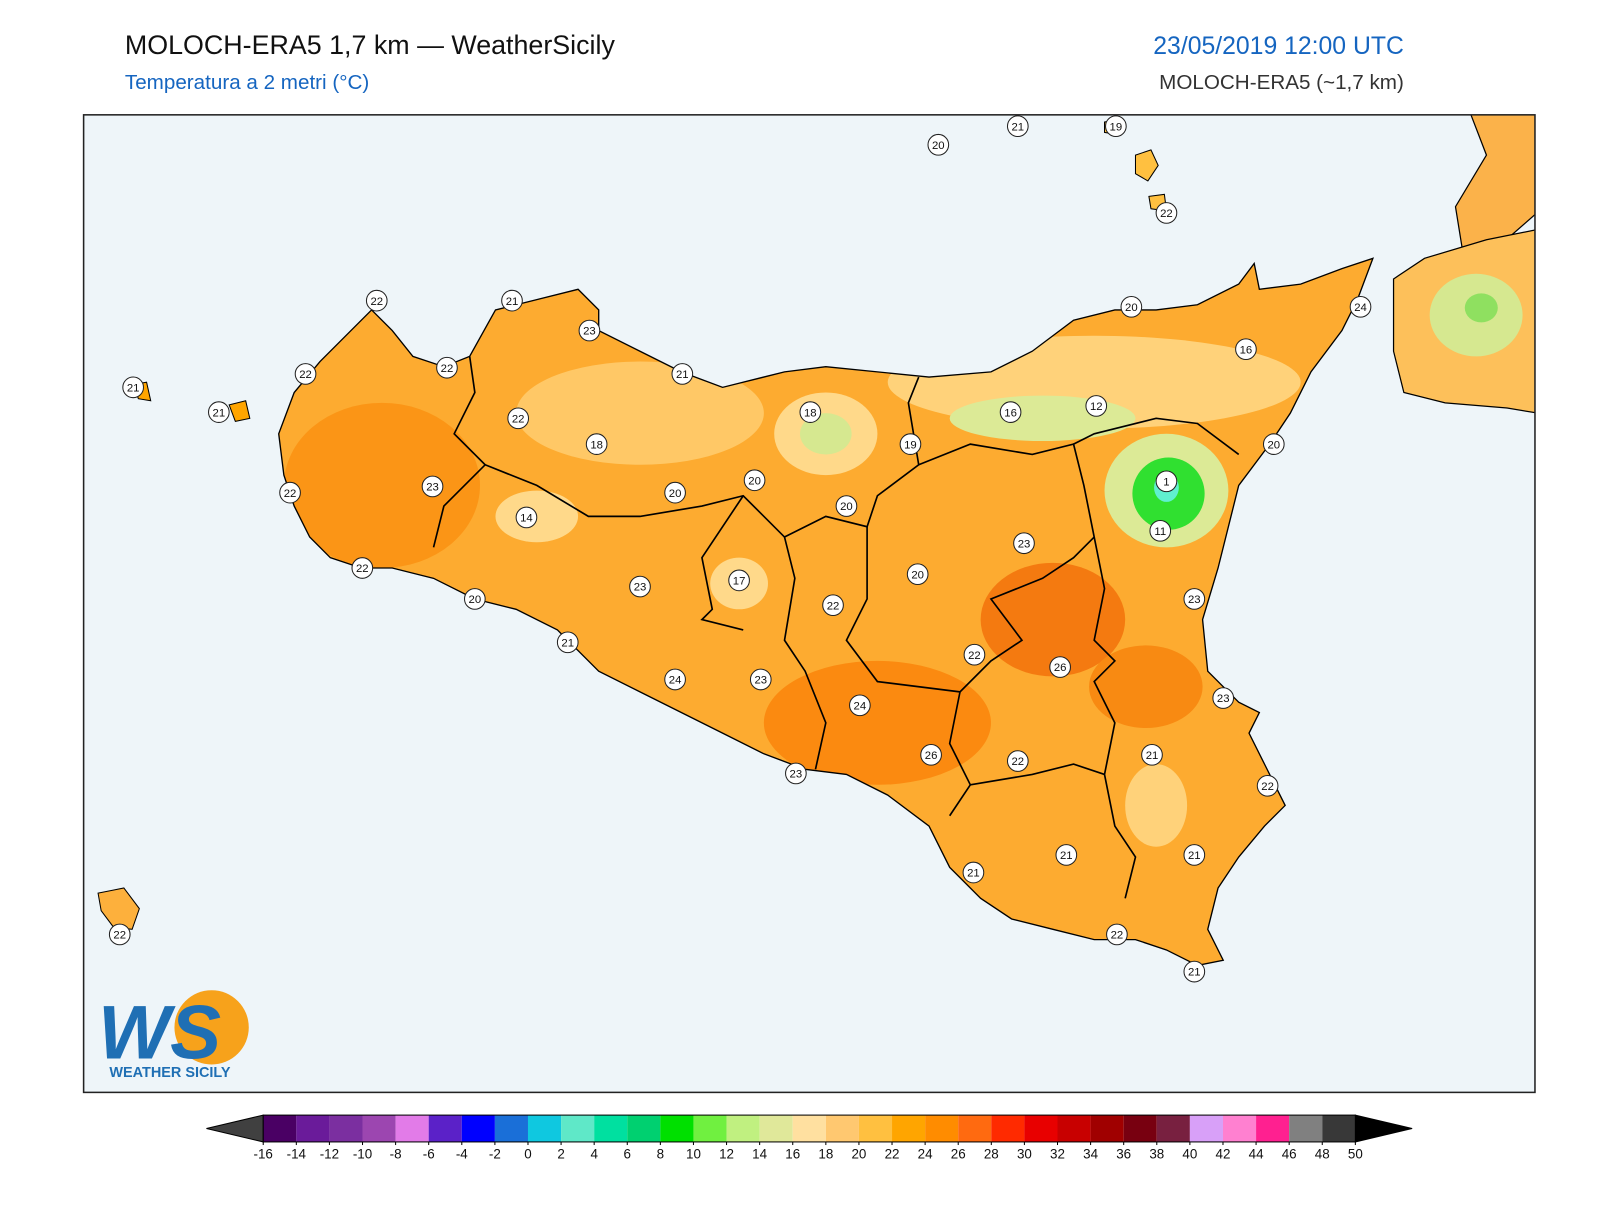 The width and height of the screenshot is (1600, 1205). Describe the element at coordinates (396, 1153) in the screenshot. I see `colorbar-tick-label: -8` at that location.